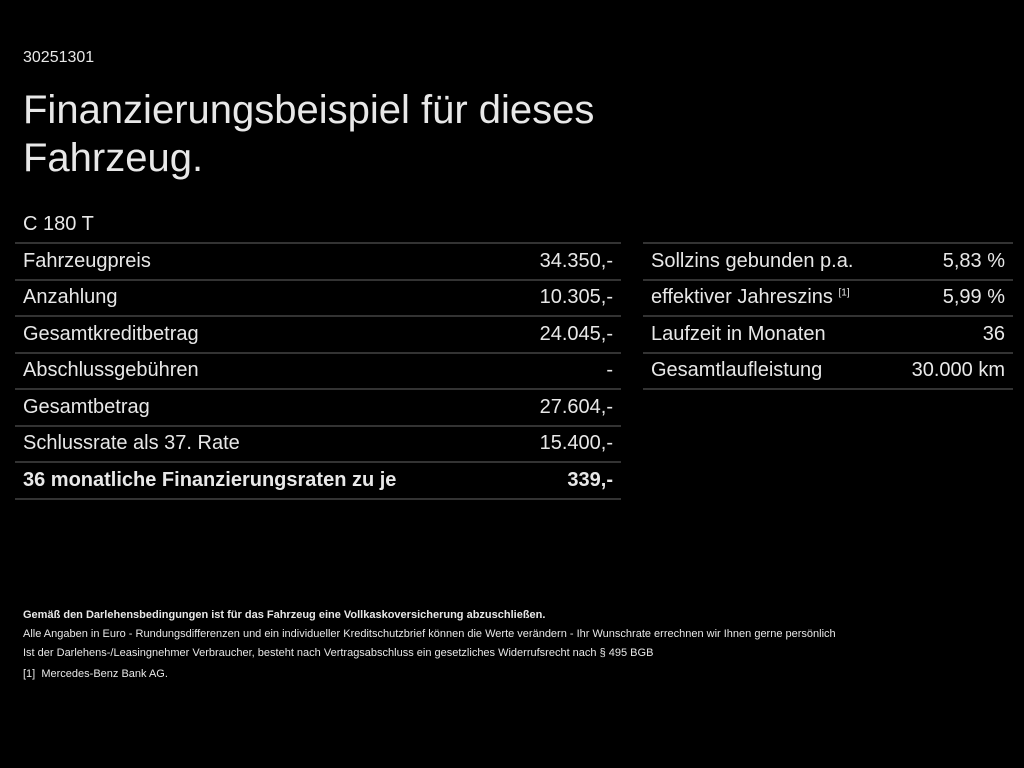 This screenshot has width=1024, height=768. Describe the element at coordinates (318, 335) in the screenshot. I see `table-row: Gesamtkreditbetrag 24.045,-` at that location.